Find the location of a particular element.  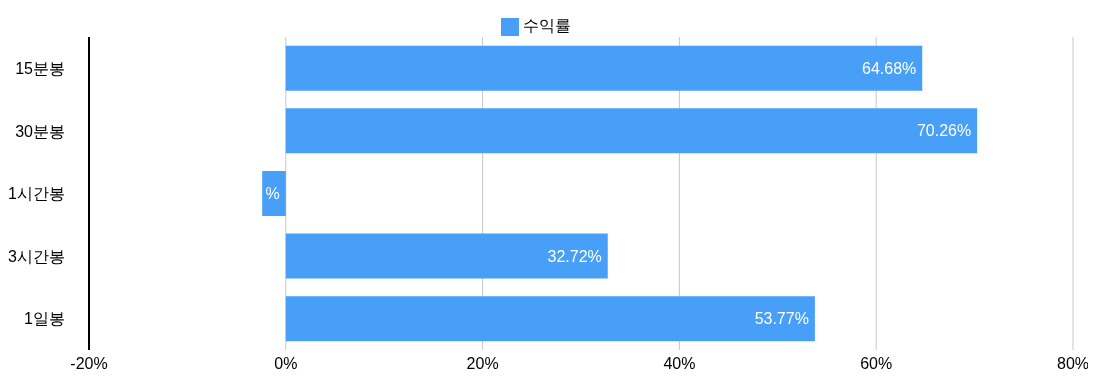

x-tick-label: 20% is located at coordinates (482, 364).